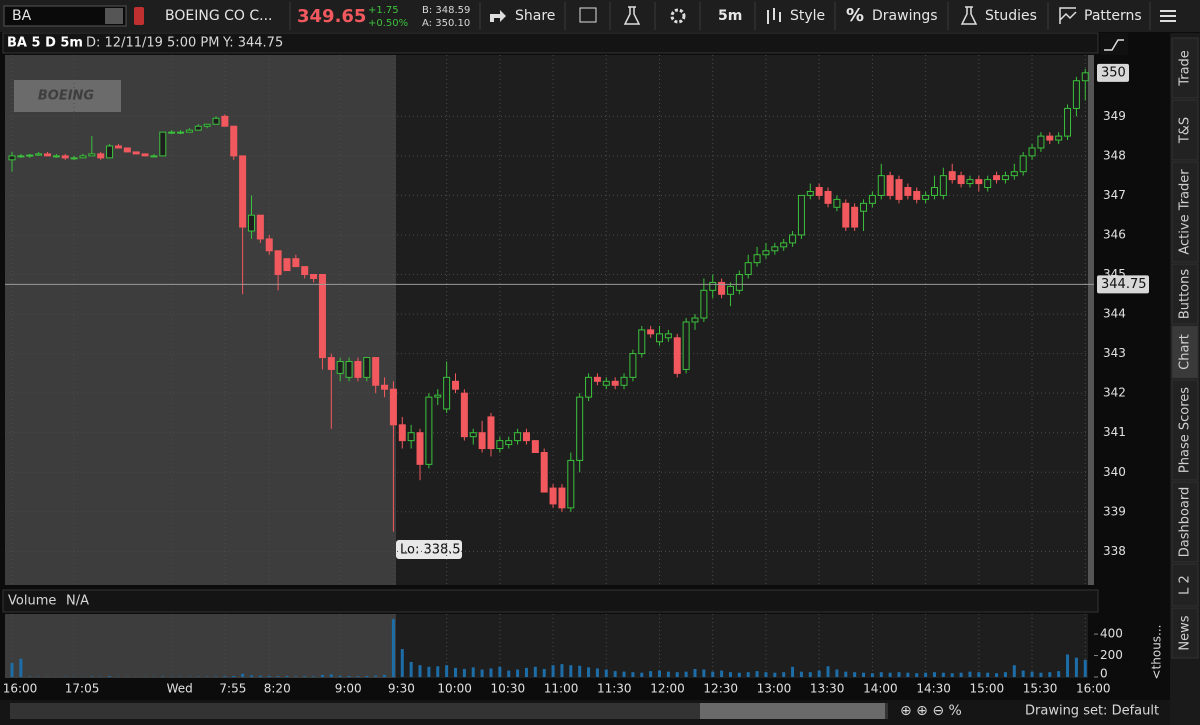 This screenshot has width=1200, height=725. Describe the element at coordinates (807, 16) in the screenshot. I see `style-button: Style` at that location.